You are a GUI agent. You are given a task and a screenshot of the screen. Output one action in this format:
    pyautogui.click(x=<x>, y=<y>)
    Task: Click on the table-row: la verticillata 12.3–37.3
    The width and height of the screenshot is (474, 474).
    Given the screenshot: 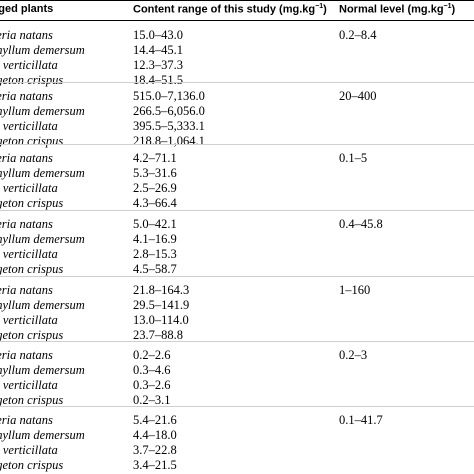 What is the action you would take?
    pyautogui.click(x=237, y=65)
    